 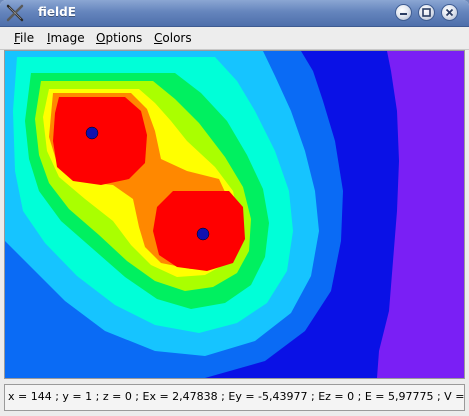 What do you see at coordinates (15, 13) in the screenshot?
I see `crossed-tools-icon` at bounding box center [15, 13].